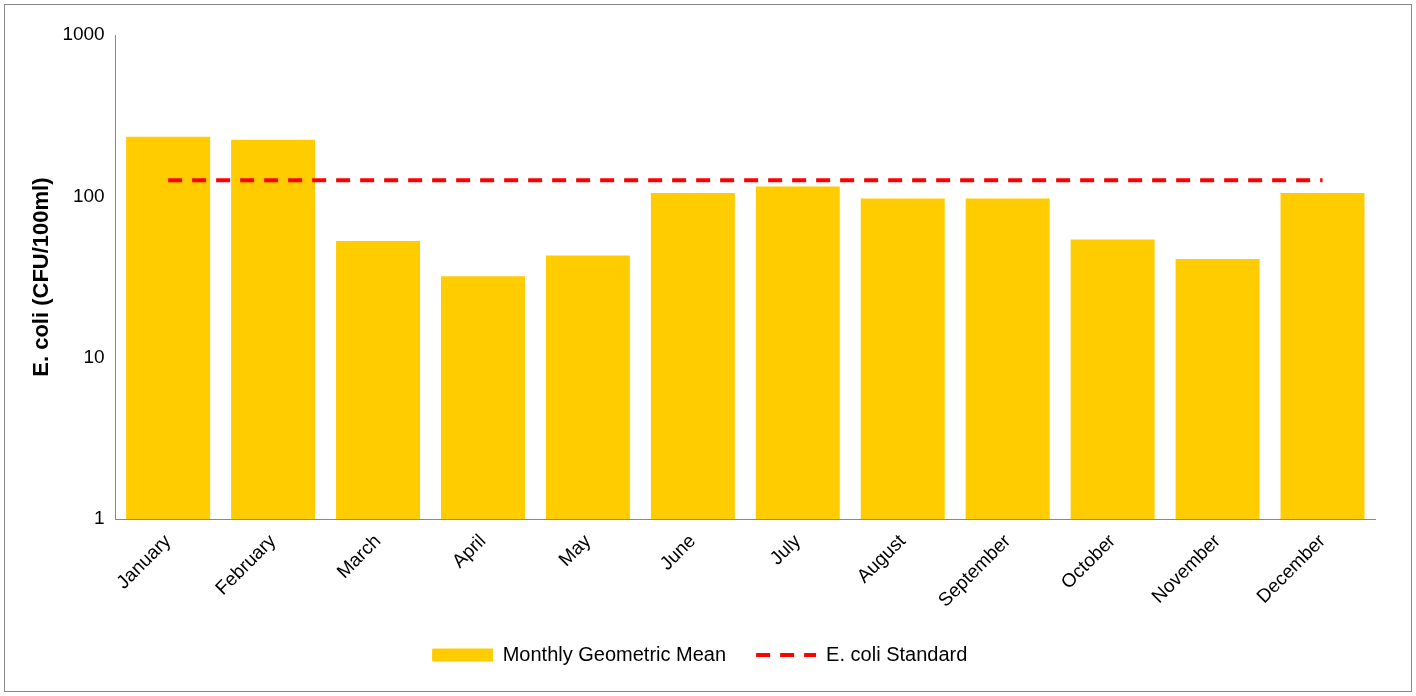  I want to click on y-tick-label: 1, so click(99, 518).